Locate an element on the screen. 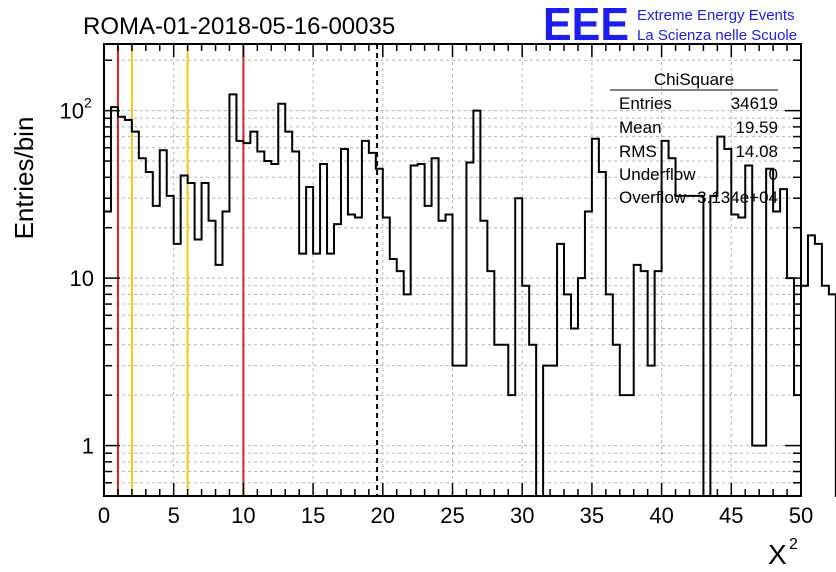  y-axis-label: Entries/bin is located at coordinates (24, 178).